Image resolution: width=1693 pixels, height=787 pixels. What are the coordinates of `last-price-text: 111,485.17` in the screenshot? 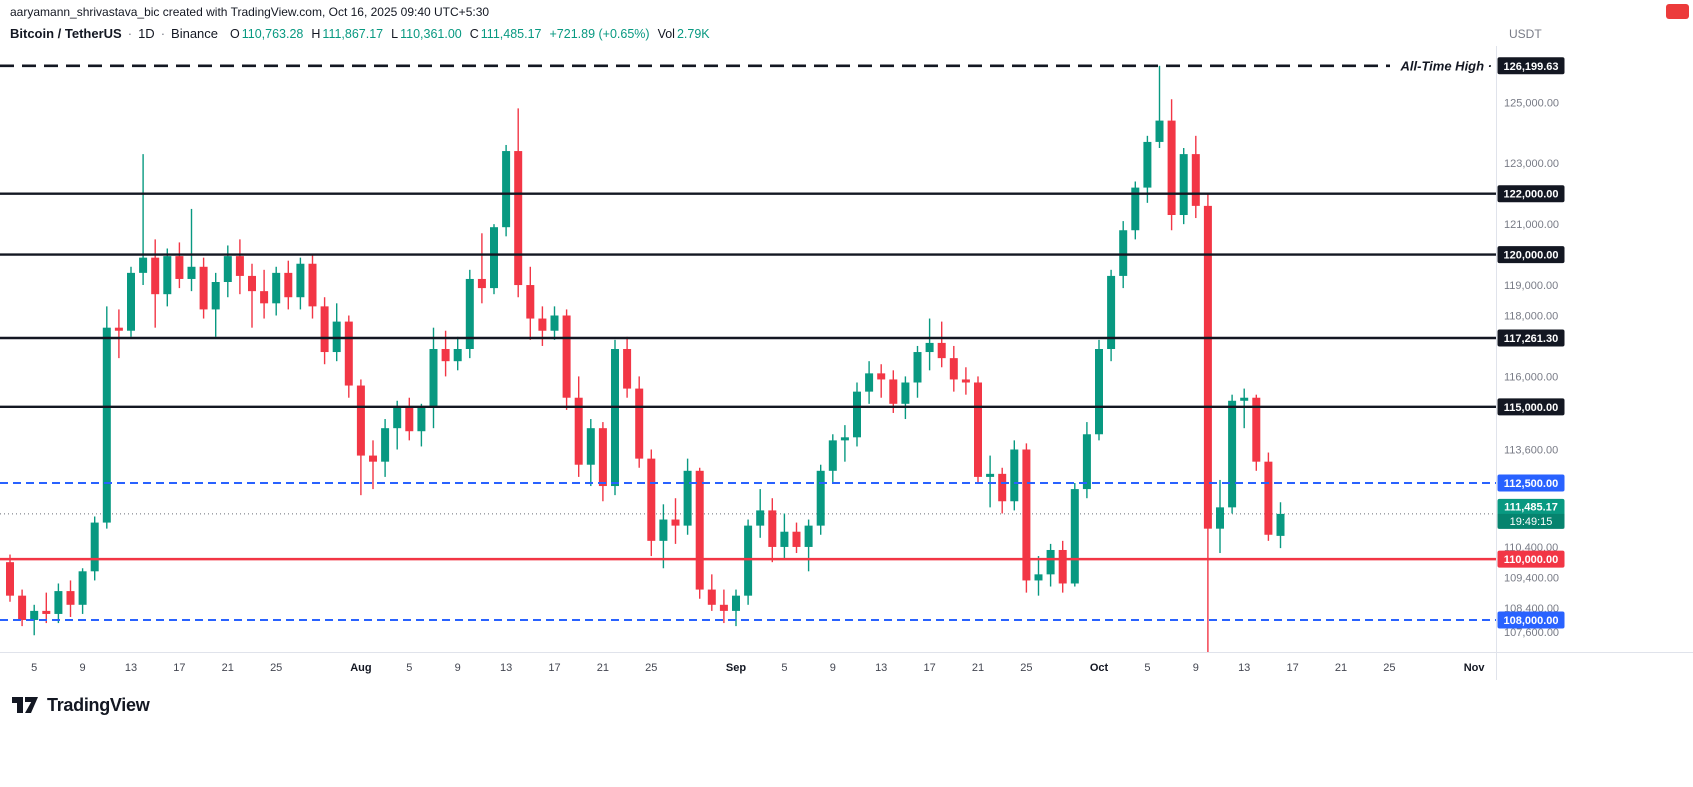 It's located at (1531, 507).